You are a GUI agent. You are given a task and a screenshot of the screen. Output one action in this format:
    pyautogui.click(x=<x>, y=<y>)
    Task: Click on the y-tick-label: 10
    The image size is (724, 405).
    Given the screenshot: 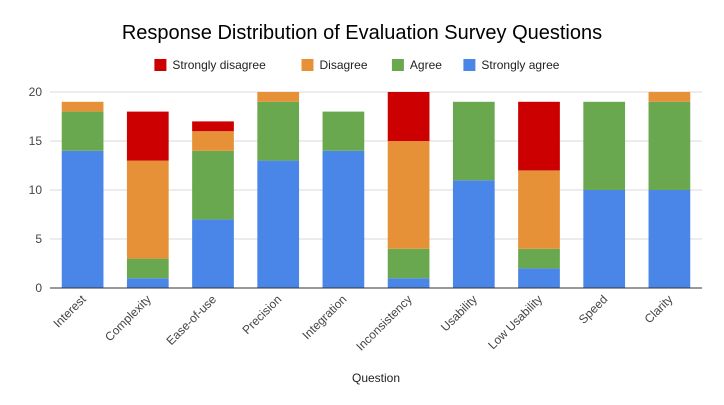 What is the action you would take?
    pyautogui.click(x=36, y=190)
    